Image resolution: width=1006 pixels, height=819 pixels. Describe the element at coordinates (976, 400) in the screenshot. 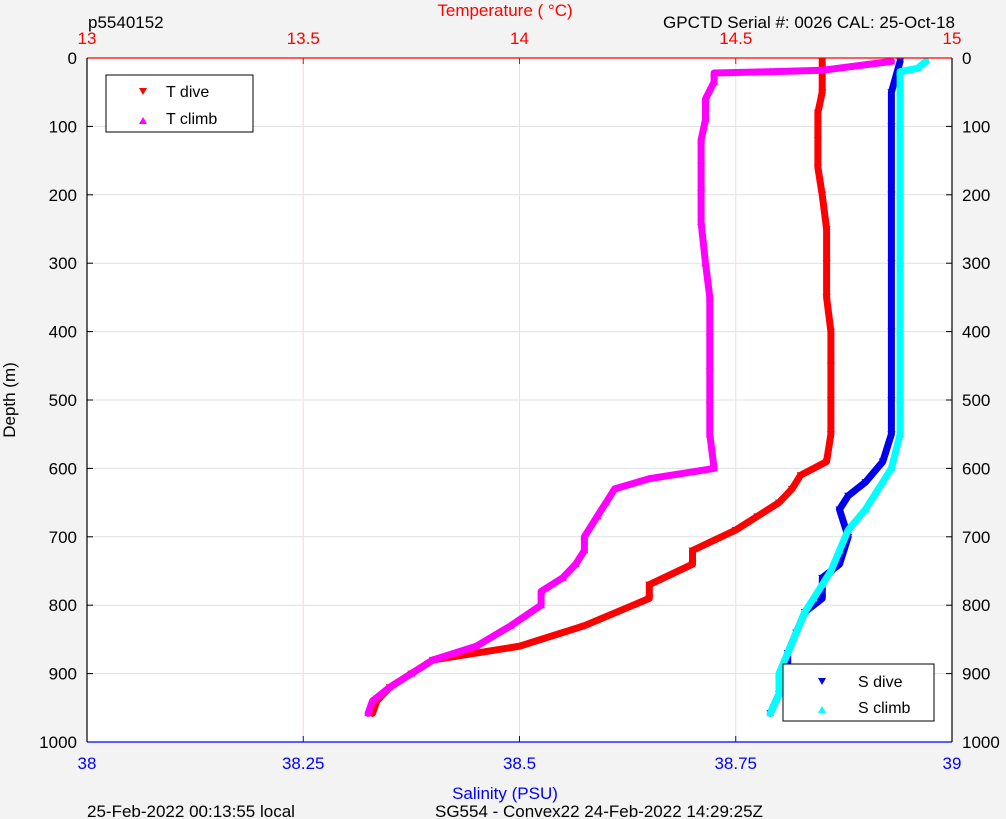

I see `y-tick-label-right: 500` at that location.